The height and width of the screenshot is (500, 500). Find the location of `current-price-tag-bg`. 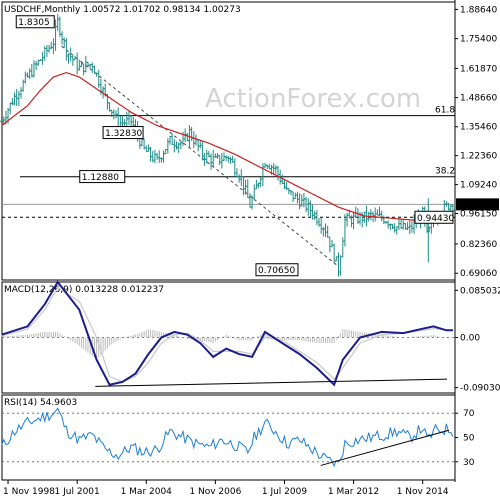

current-price-tag-bg is located at coordinates (477, 204).